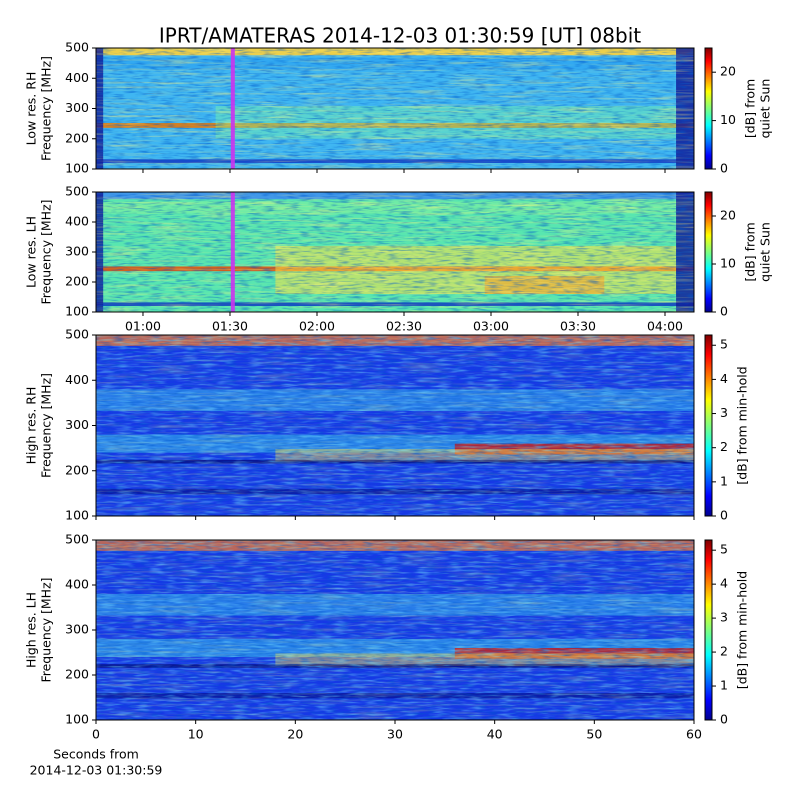 The image size is (800, 800). Describe the element at coordinates (395, 734) in the screenshot. I see `x-tick-label: 30` at that location.